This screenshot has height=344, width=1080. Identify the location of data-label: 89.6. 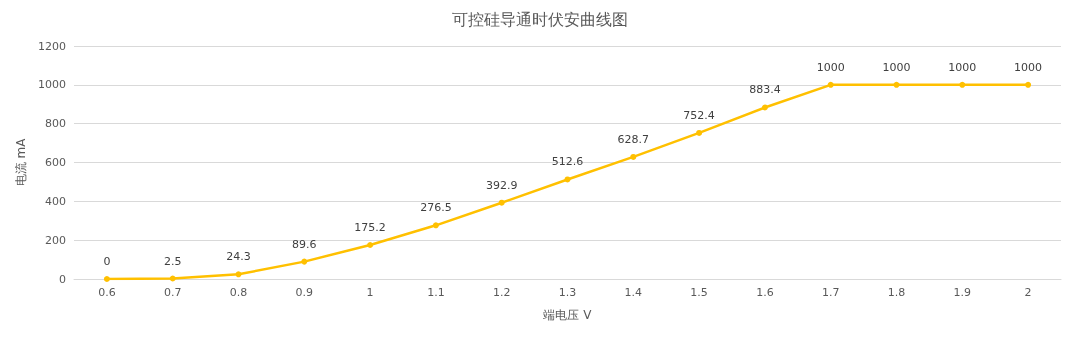
(304, 244).